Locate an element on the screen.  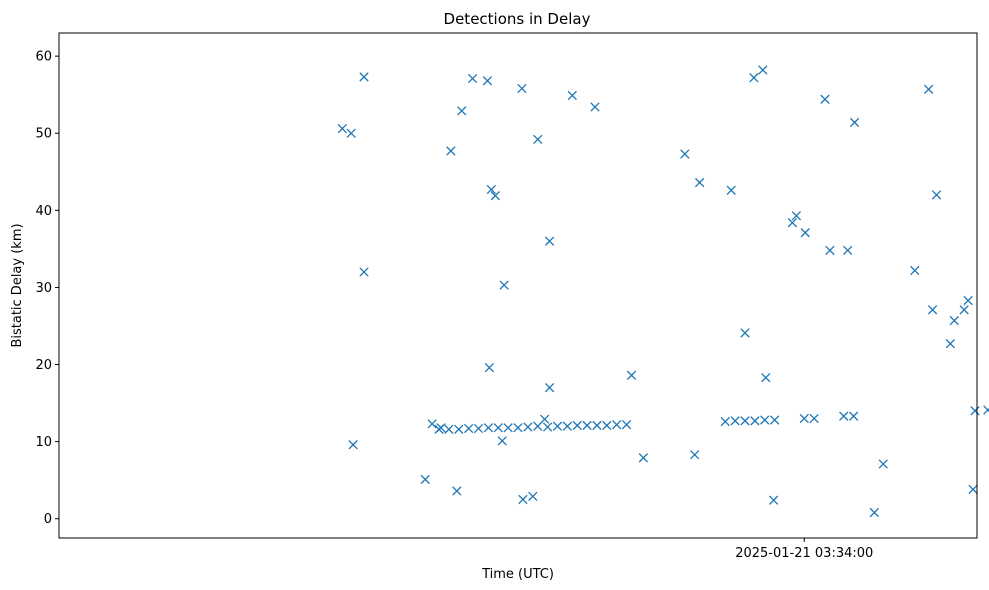
y-tick-label: 30 is located at coordinates (43, 288).